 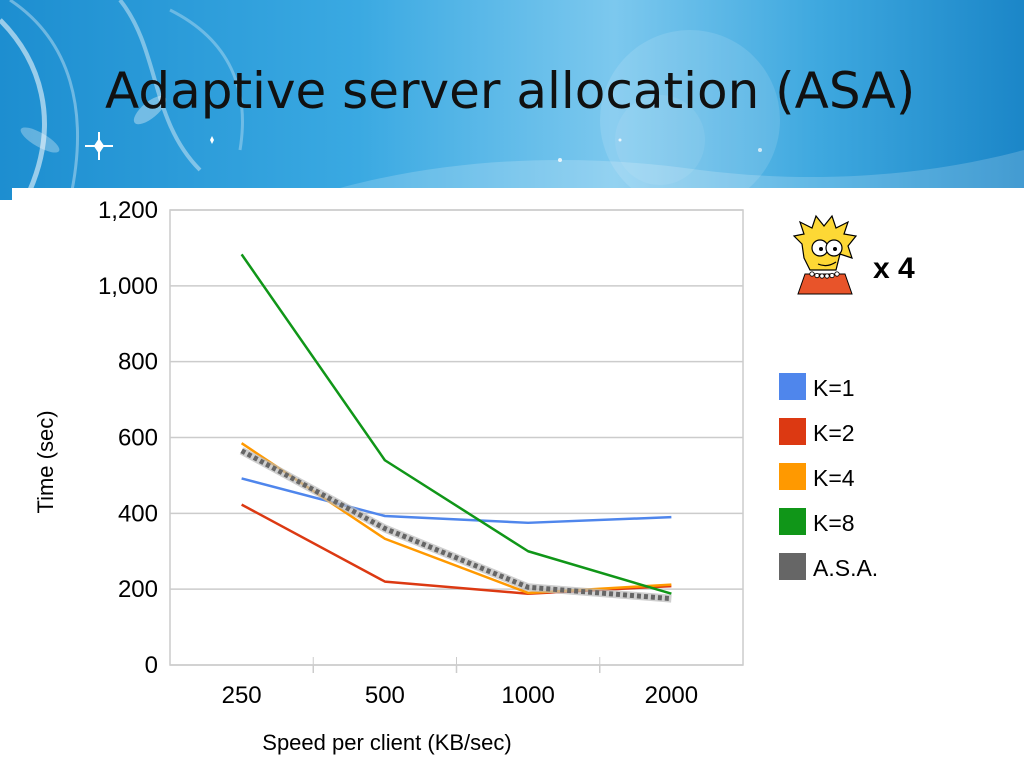 I want to click on y-tick-label: 600, so click(x=138, y=438).